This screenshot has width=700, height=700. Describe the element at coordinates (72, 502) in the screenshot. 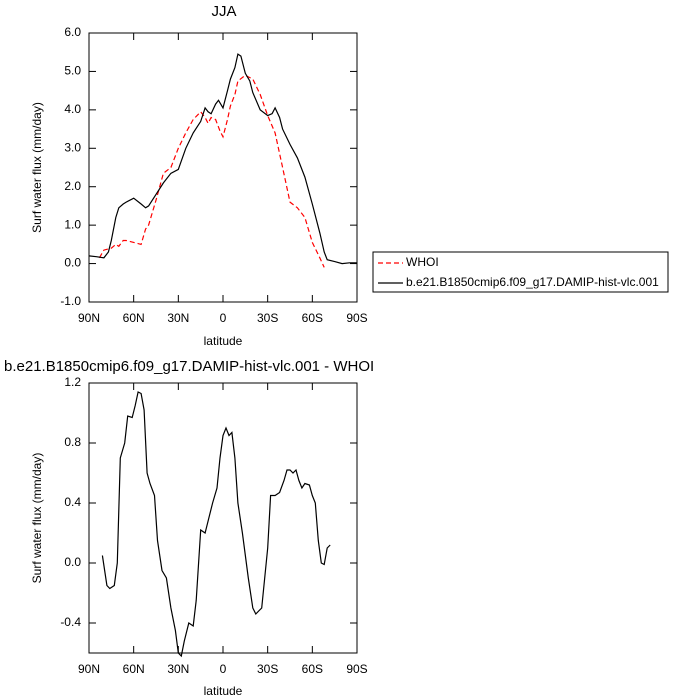

I see `y-tick-label: 0.4` at that location.